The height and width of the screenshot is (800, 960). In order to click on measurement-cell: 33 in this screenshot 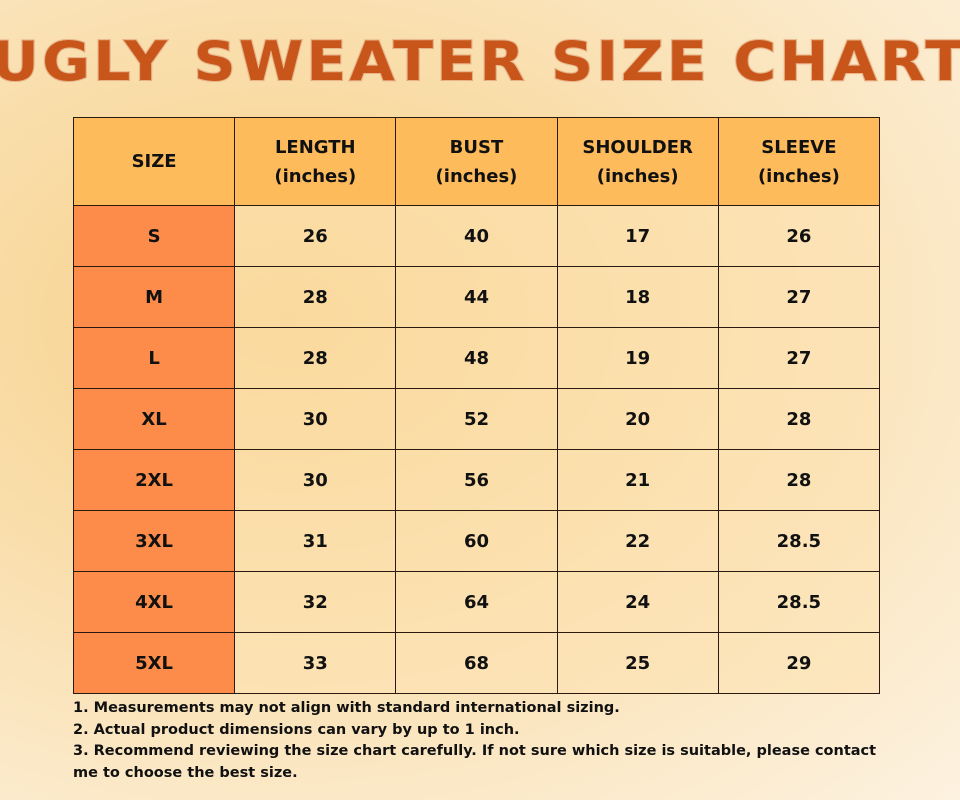, I will do `click(315, 663)`.